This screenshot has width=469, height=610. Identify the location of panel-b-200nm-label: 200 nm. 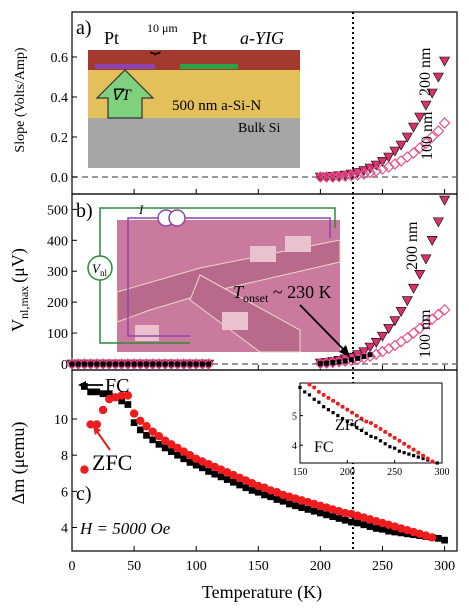
(412, 245).